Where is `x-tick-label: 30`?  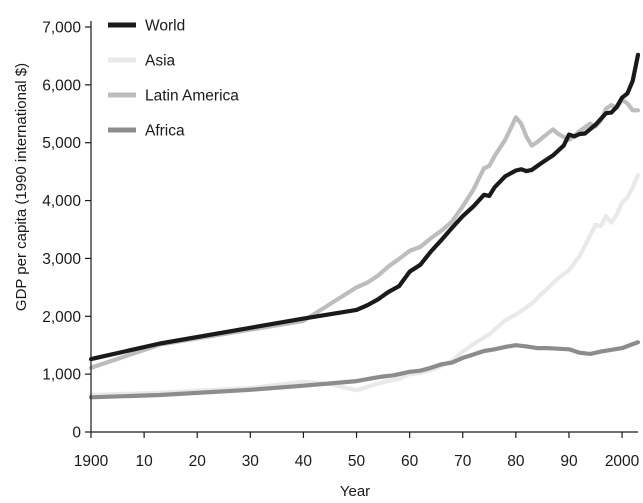 x-tick-label: 30 is located at coordinates (251, 461).